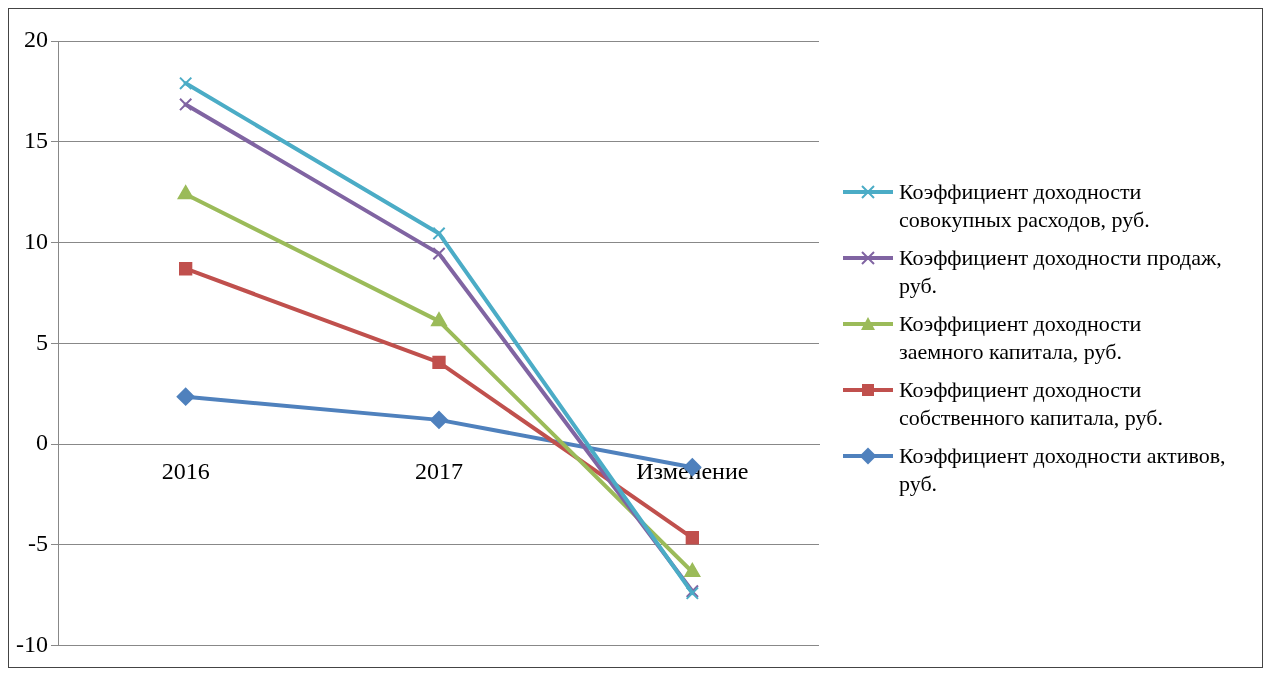 The width and height of the screenshot is (1277, 679). Describe the element at coordinates (1021, 338) in the screenshot. I see `legend-label: Коэффициент доходности заемного капитала, руб.` at that location.